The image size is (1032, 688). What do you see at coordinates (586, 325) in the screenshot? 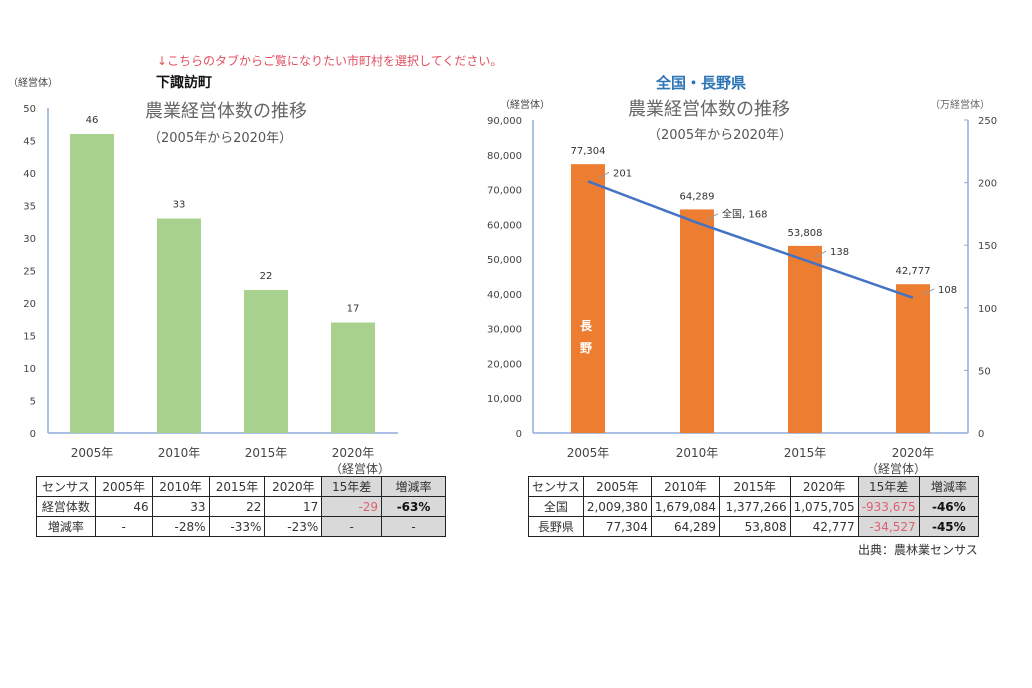
I see `bar-series-label: 長` at bounding box center [586, 325].